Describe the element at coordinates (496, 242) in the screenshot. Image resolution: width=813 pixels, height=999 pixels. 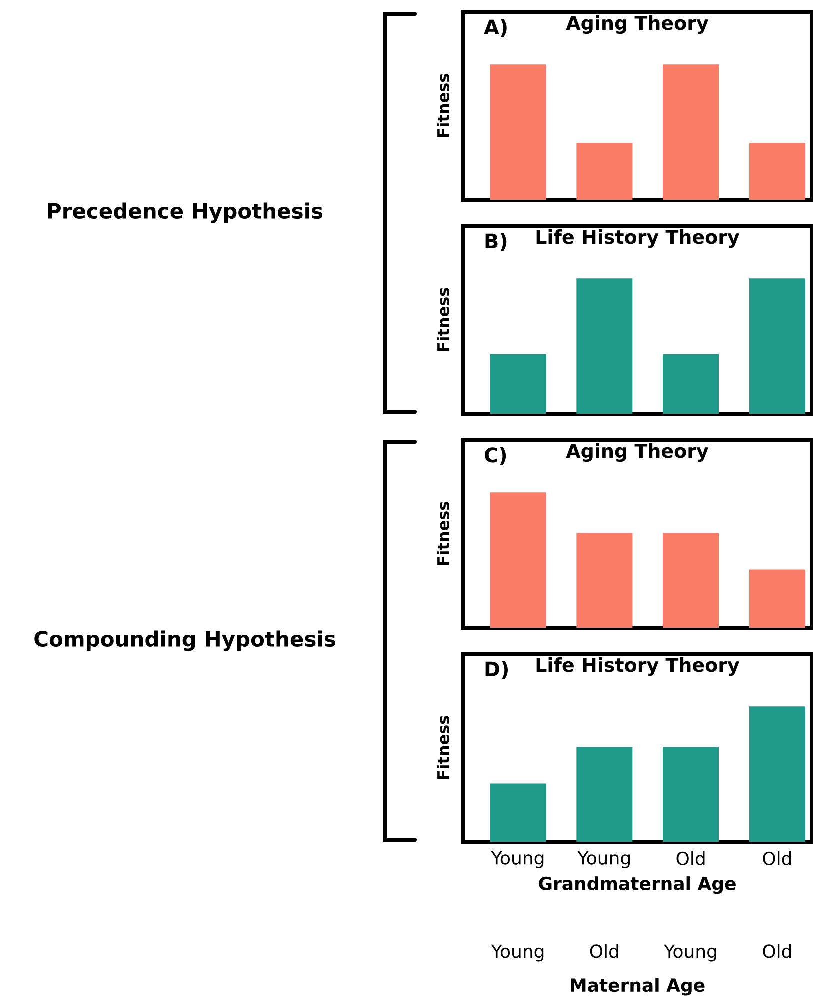
I see `text: B)` at that location.